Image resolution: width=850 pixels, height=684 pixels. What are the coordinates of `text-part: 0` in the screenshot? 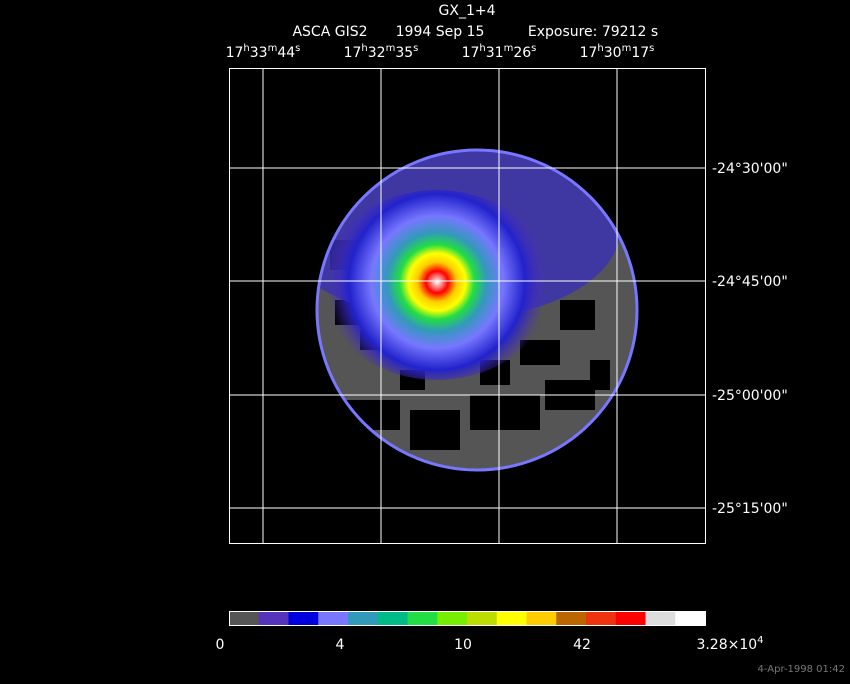 It's located at (220, 645).